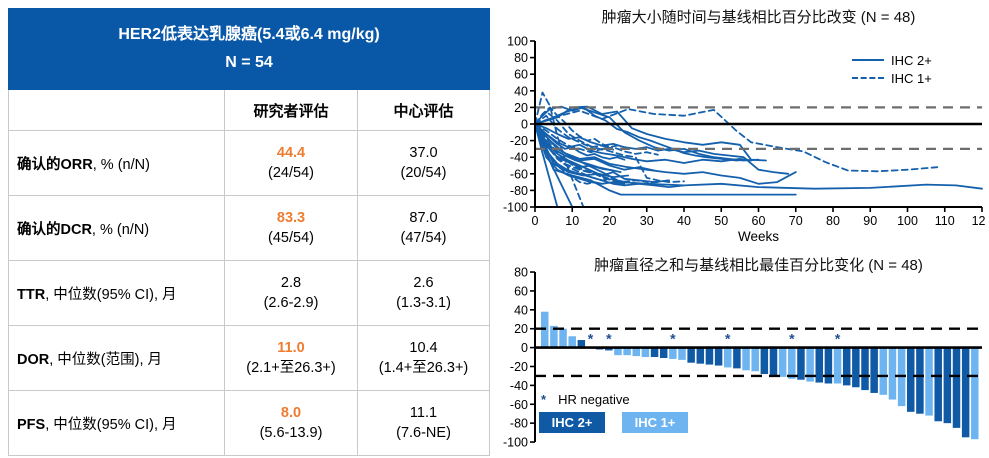  I want to click on dashed-line-icon, so click(868, 78).